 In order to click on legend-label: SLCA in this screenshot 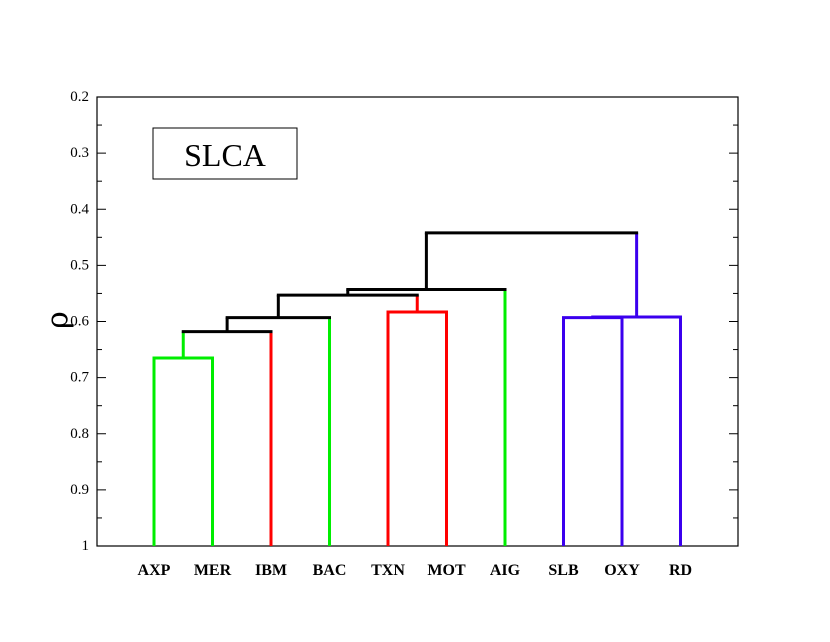, I will do `click(225, 155)`.